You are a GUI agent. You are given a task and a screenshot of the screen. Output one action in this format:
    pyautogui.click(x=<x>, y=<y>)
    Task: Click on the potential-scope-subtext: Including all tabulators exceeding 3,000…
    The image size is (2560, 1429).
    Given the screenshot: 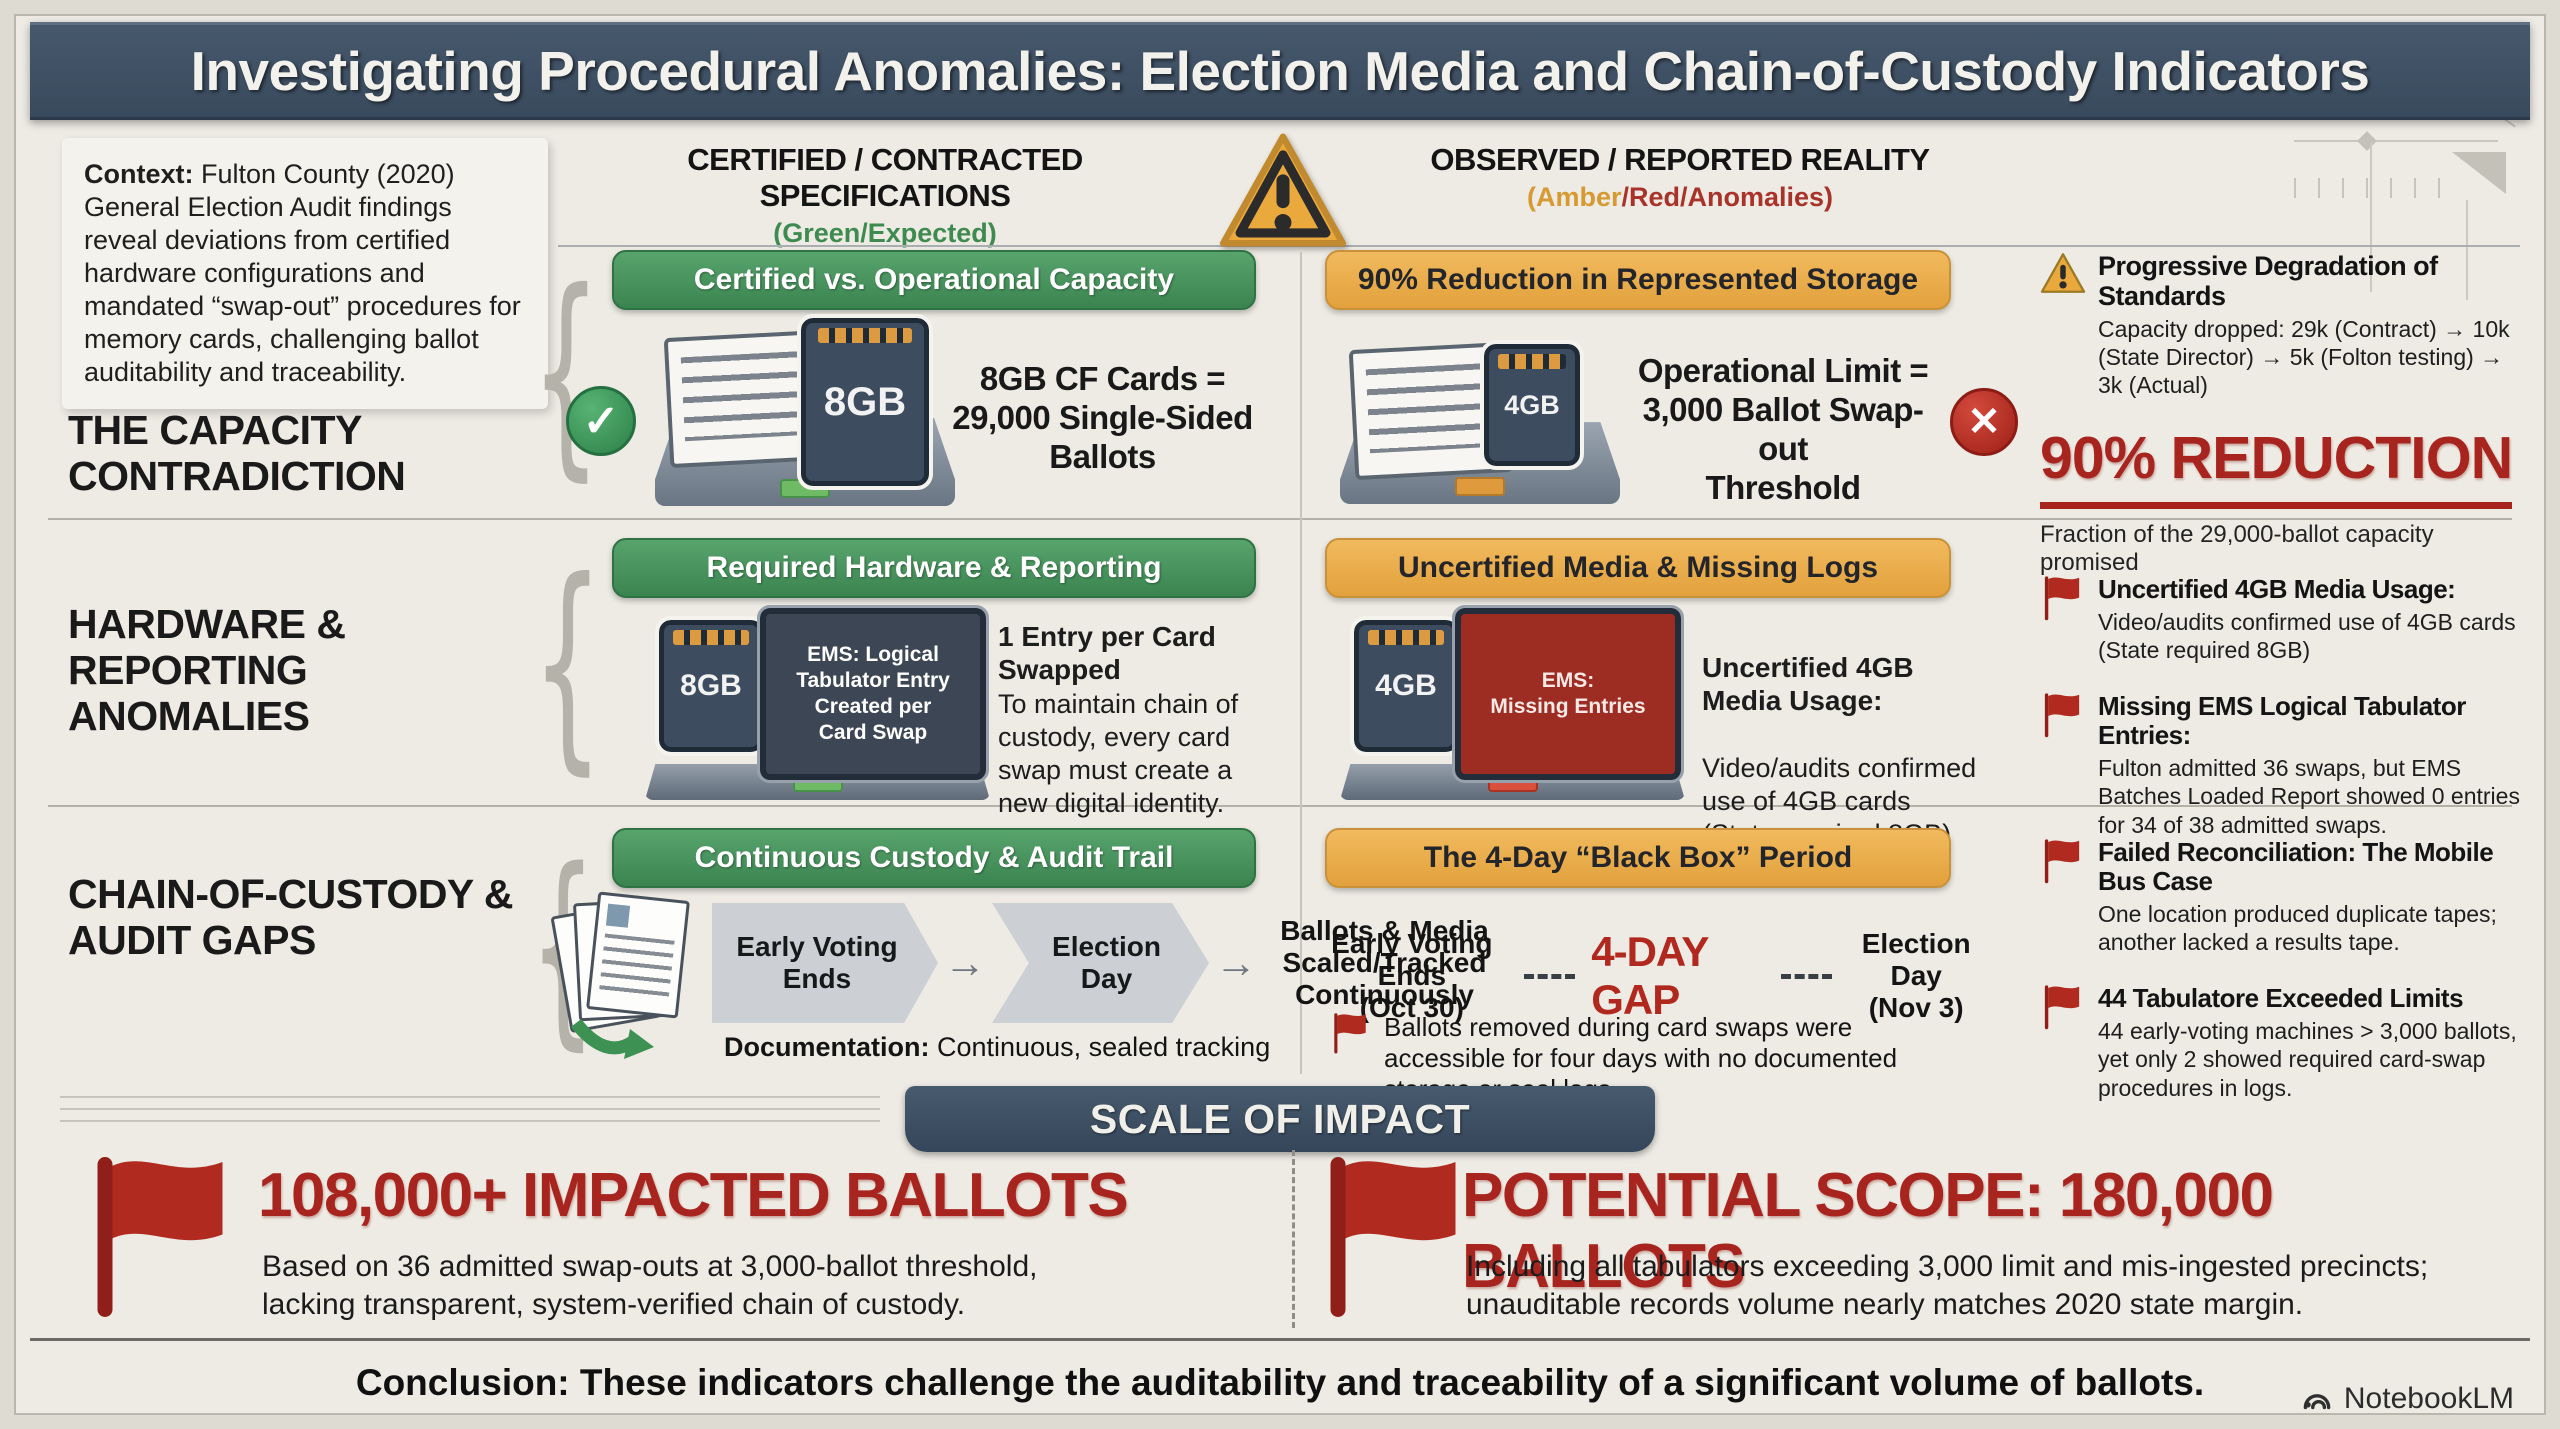 What is the action you would take?
    pyautogui.click(x=1947, y=1285)
    